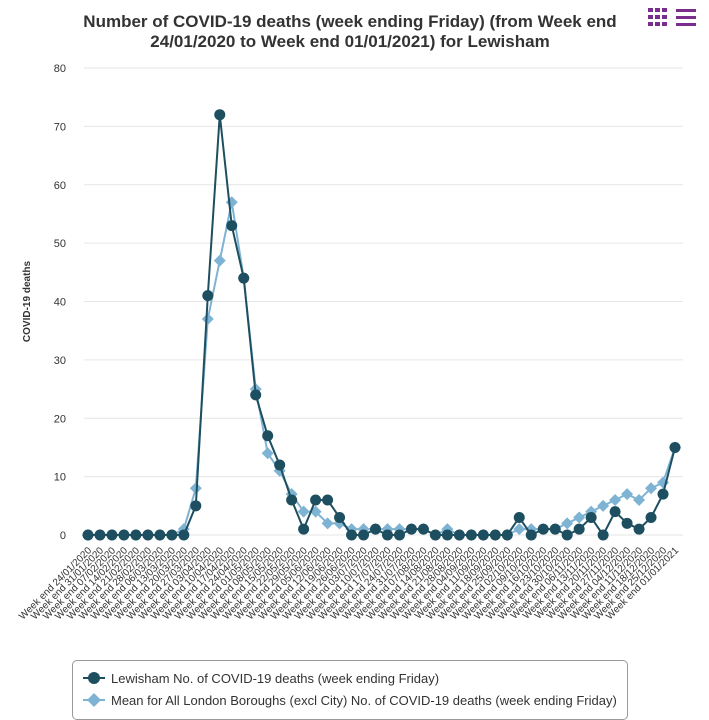 This screenshot has width=709, height=720. I want to click on grid-icon, so click(658, 17).